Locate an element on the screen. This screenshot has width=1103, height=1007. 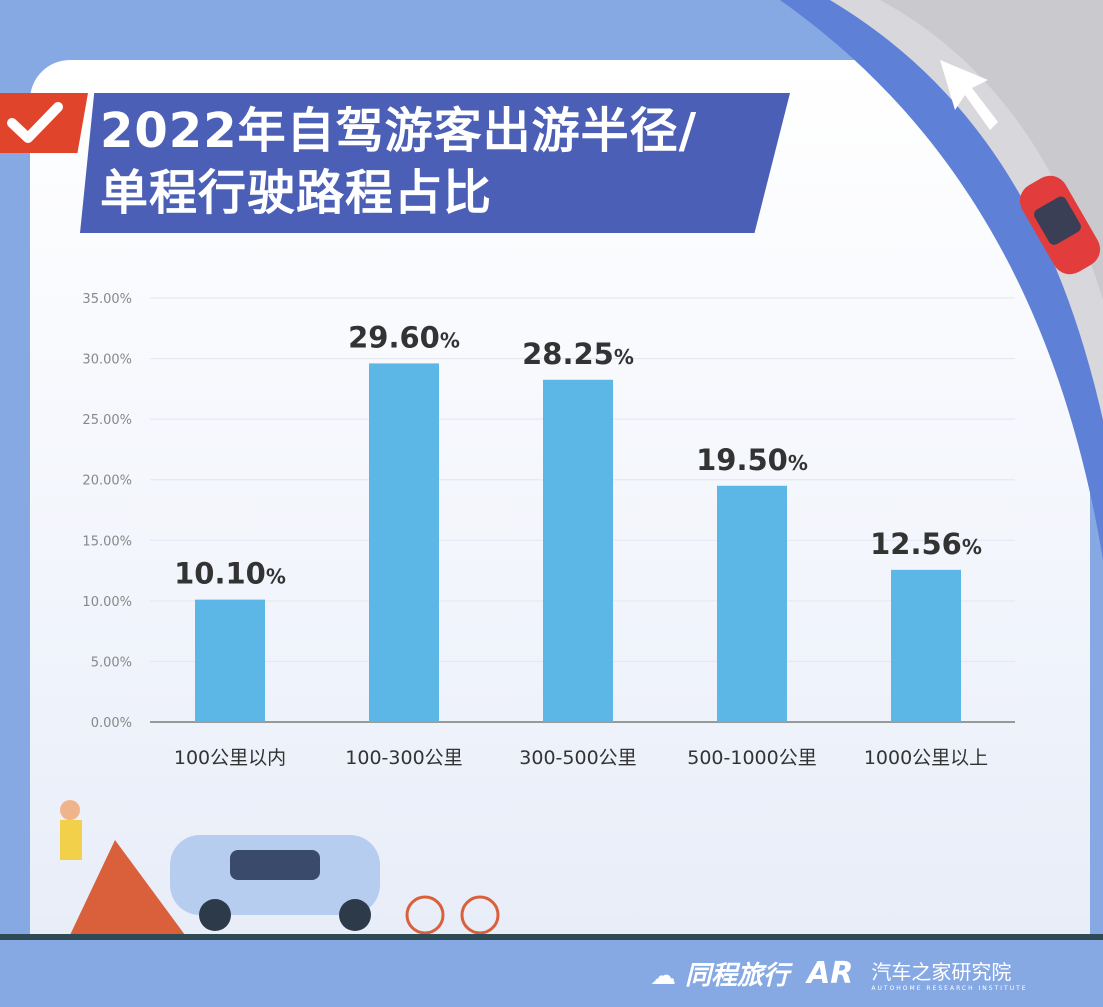
autohome-ar-logo: AR is located at coordinates (830, 973).